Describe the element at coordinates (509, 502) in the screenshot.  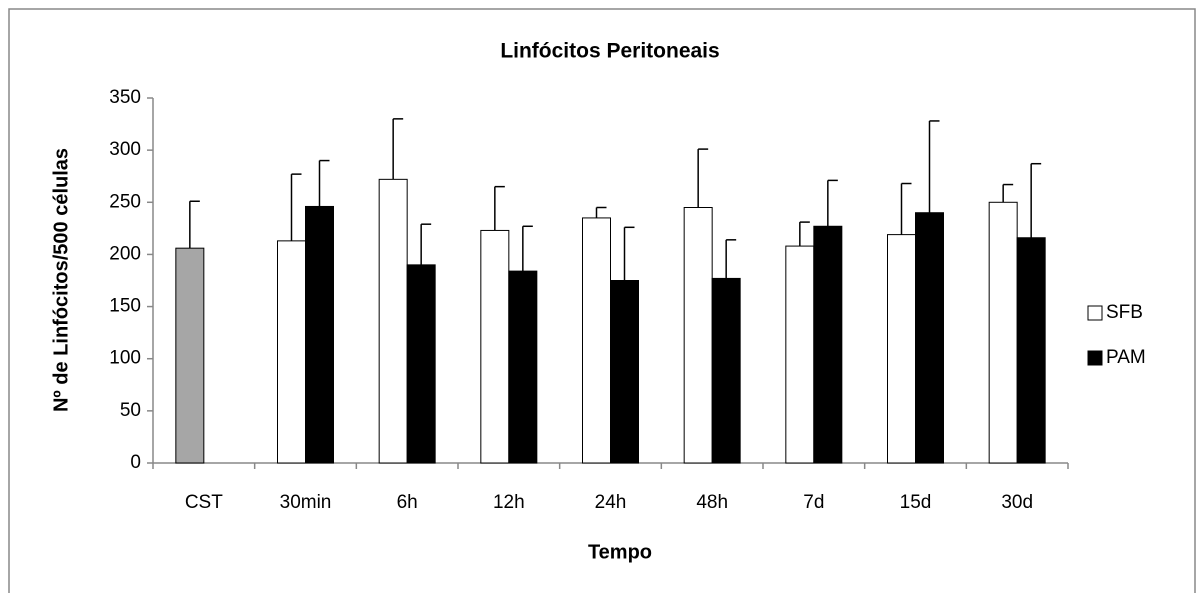
I see `x-tick-label: 12h` at that location.